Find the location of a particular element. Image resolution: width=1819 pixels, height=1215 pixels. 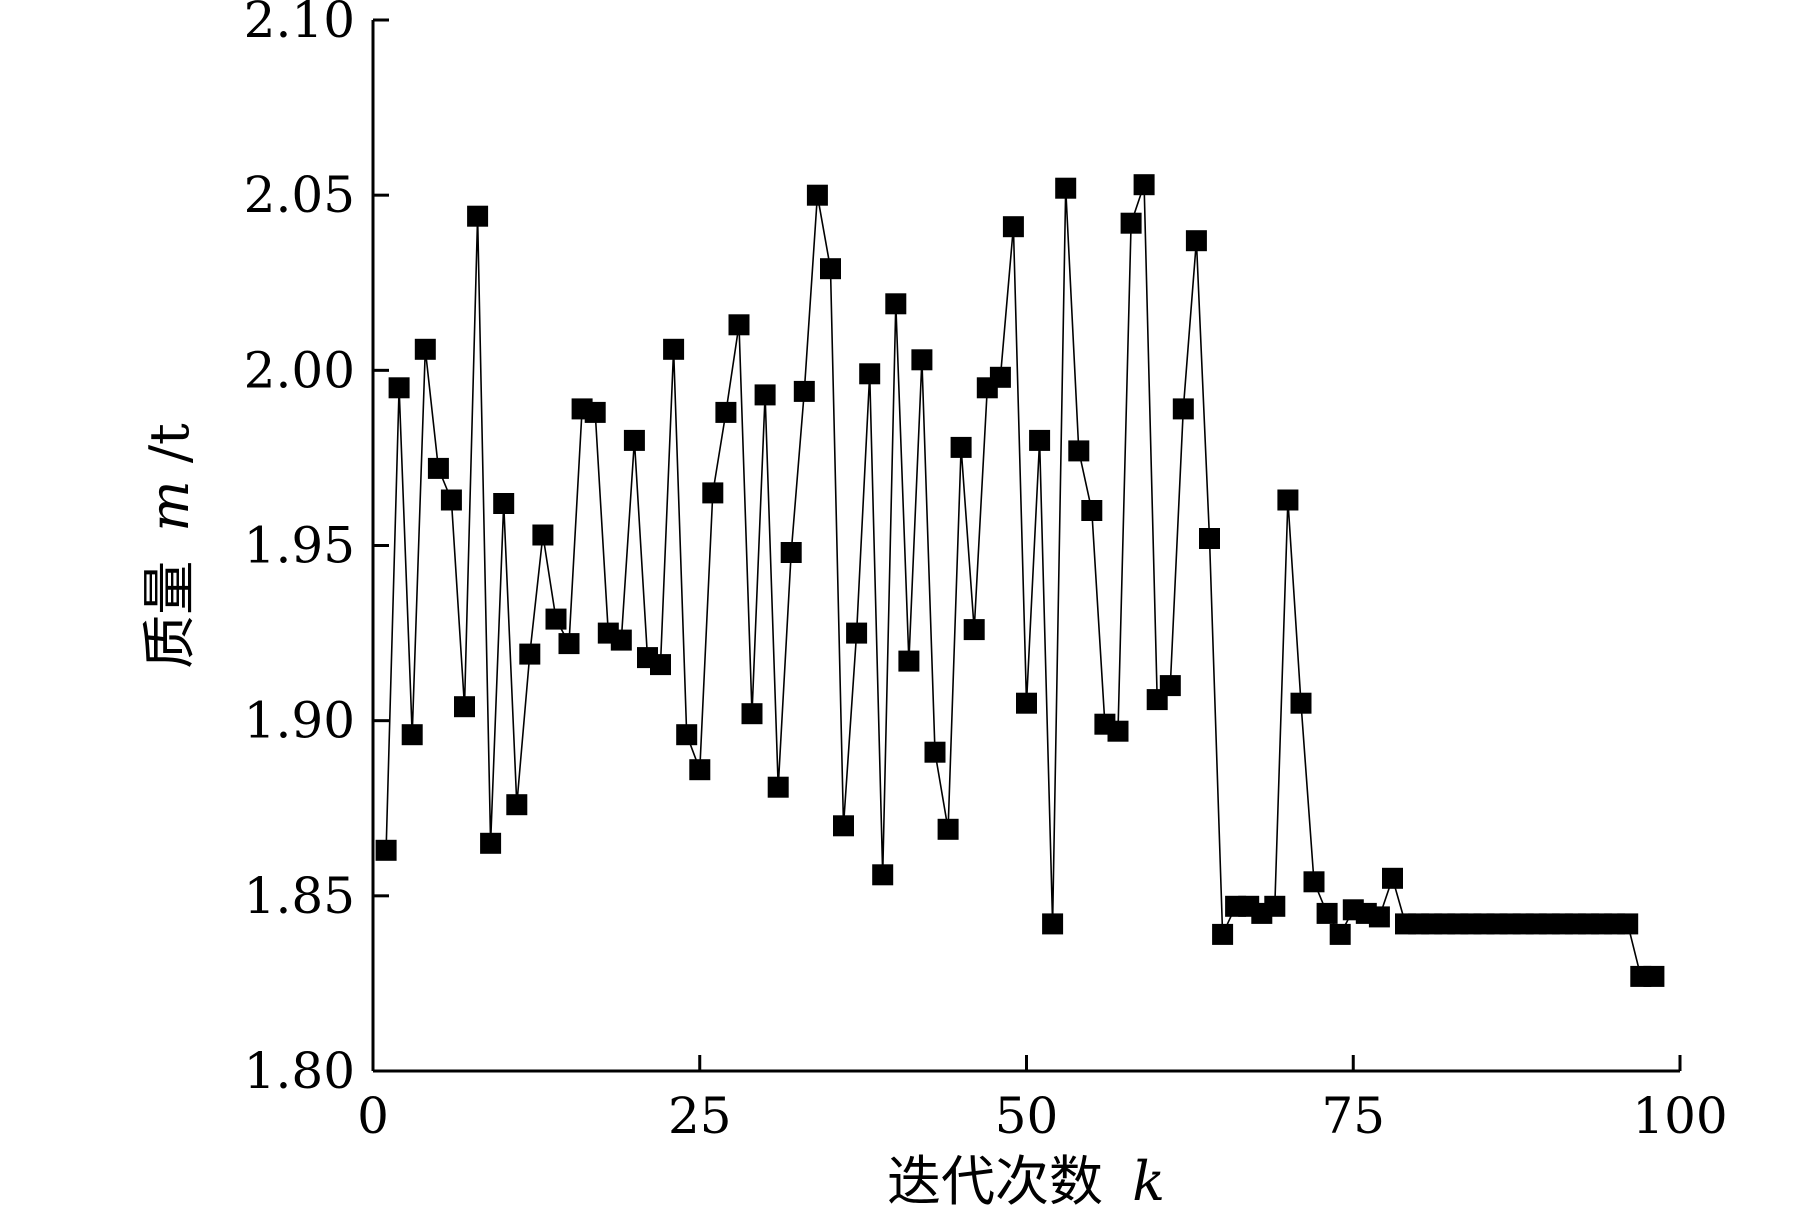

x-axis-title: 迭代次数 k is located at coordinates (1026, 1181).